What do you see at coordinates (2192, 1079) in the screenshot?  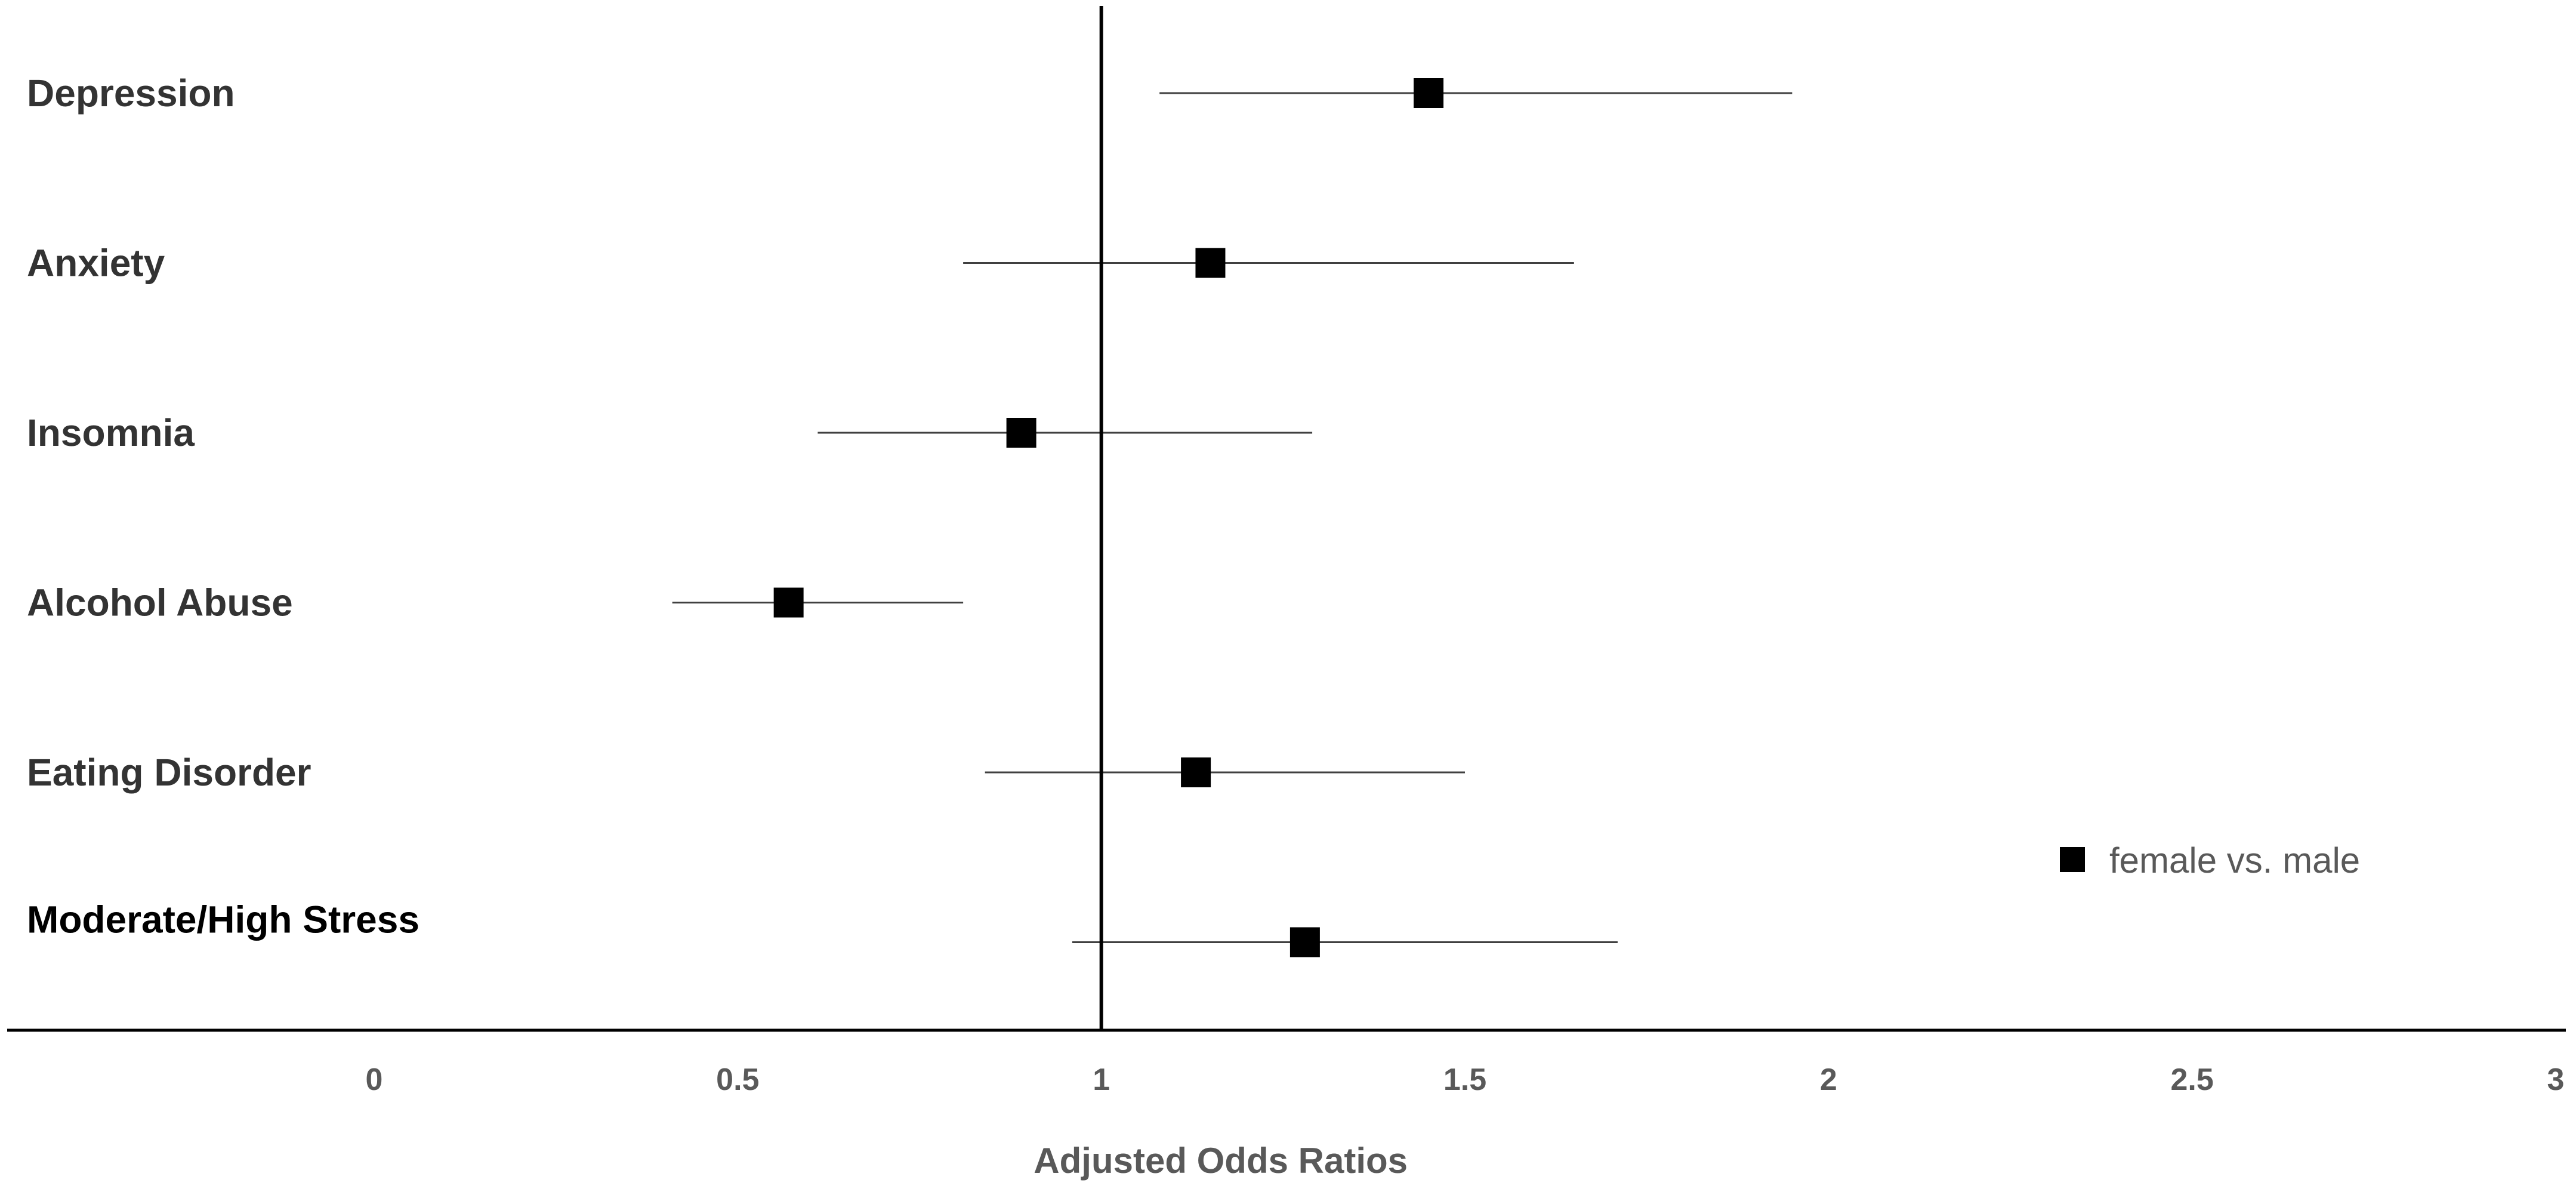 I see `x-tick-label: 2.5` at bounding box center [2192, 1079].